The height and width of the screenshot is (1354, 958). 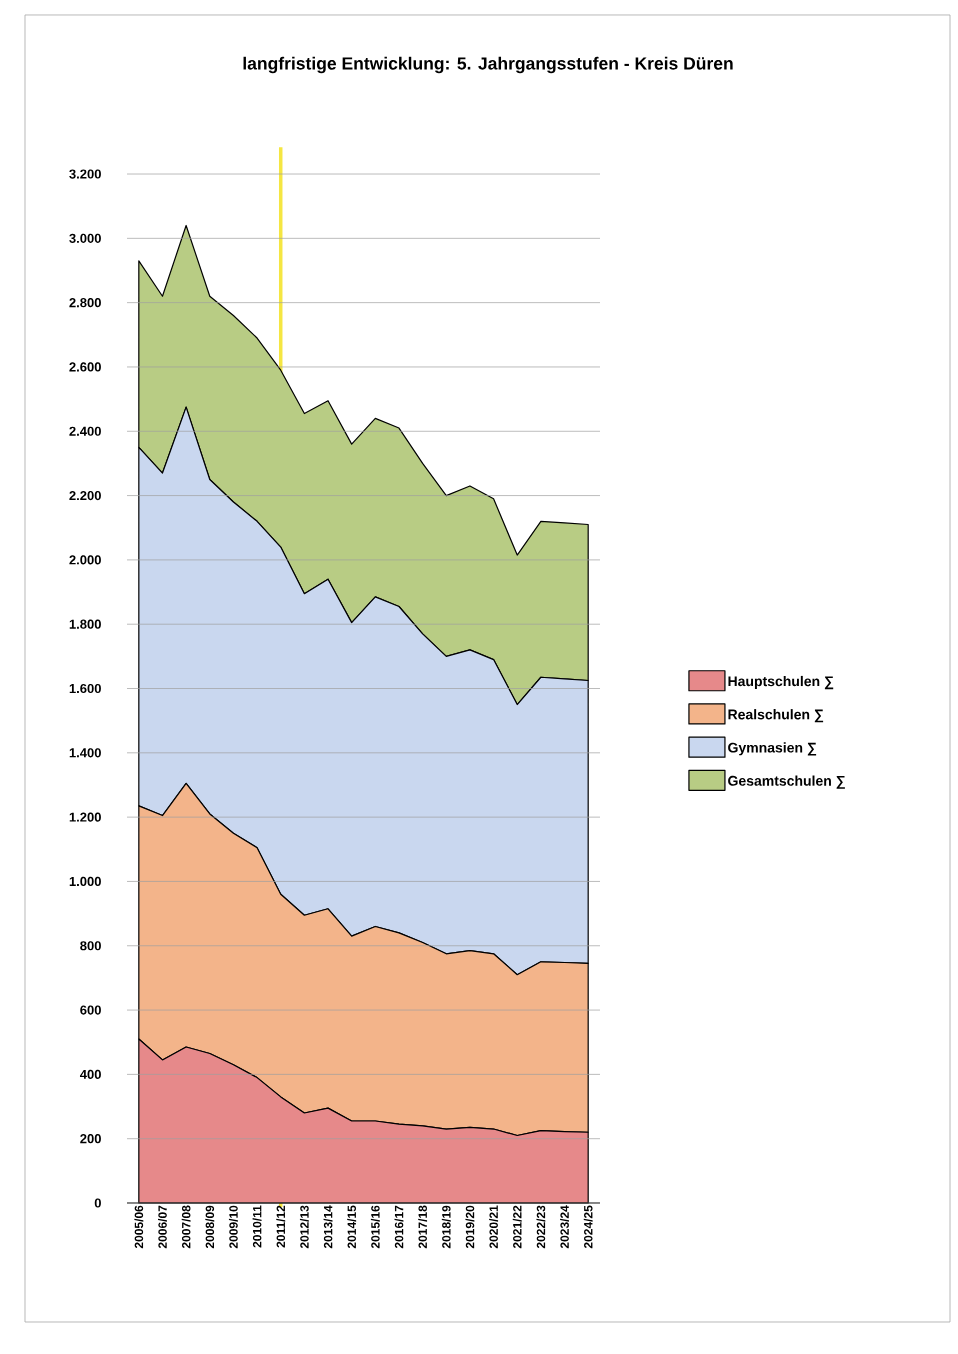 What do you see at coordinates (423, 1227) in the screenshot?
I see `x-tick-label: 2017/18` at bounding box center [423, 1227].